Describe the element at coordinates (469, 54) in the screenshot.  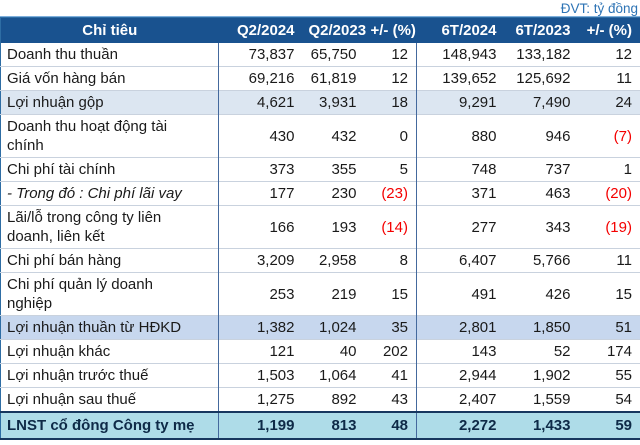
I see `value-cell: 148,943` at that location.